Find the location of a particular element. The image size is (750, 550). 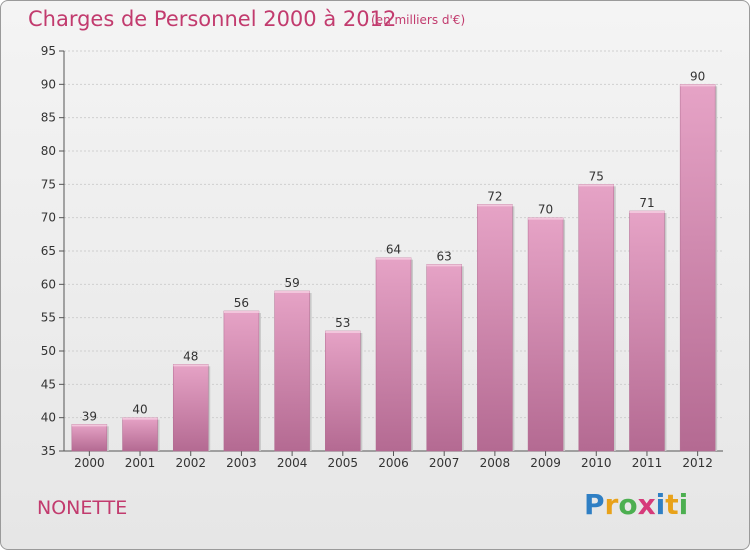

y-tick-label: 55 is located at coordinates (48, 318).